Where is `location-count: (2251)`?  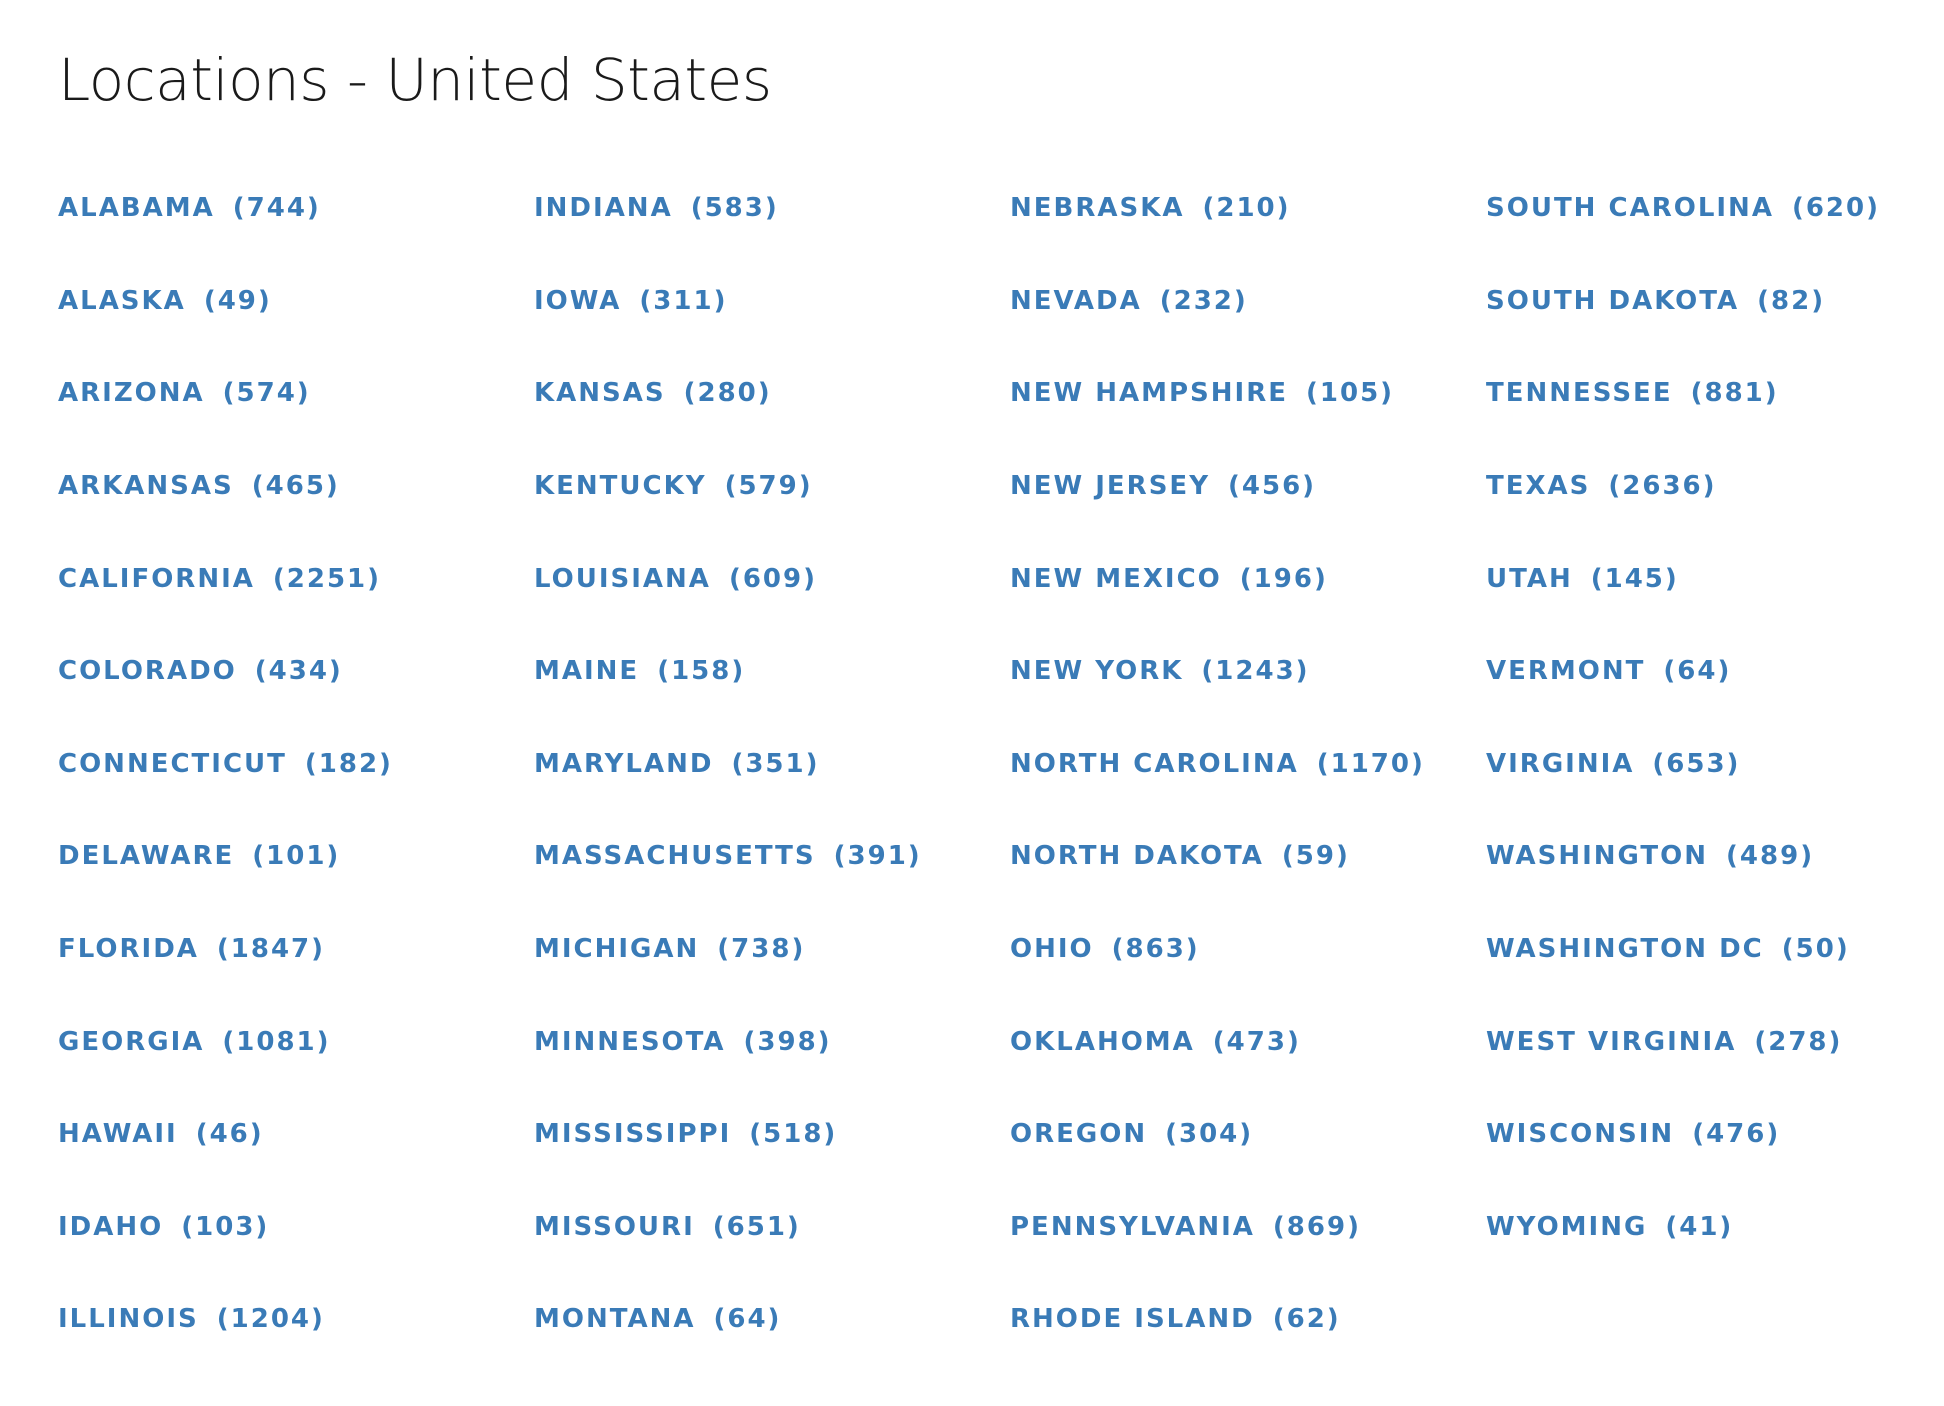
location-count: (2251) is located at coordinates (327, 578).